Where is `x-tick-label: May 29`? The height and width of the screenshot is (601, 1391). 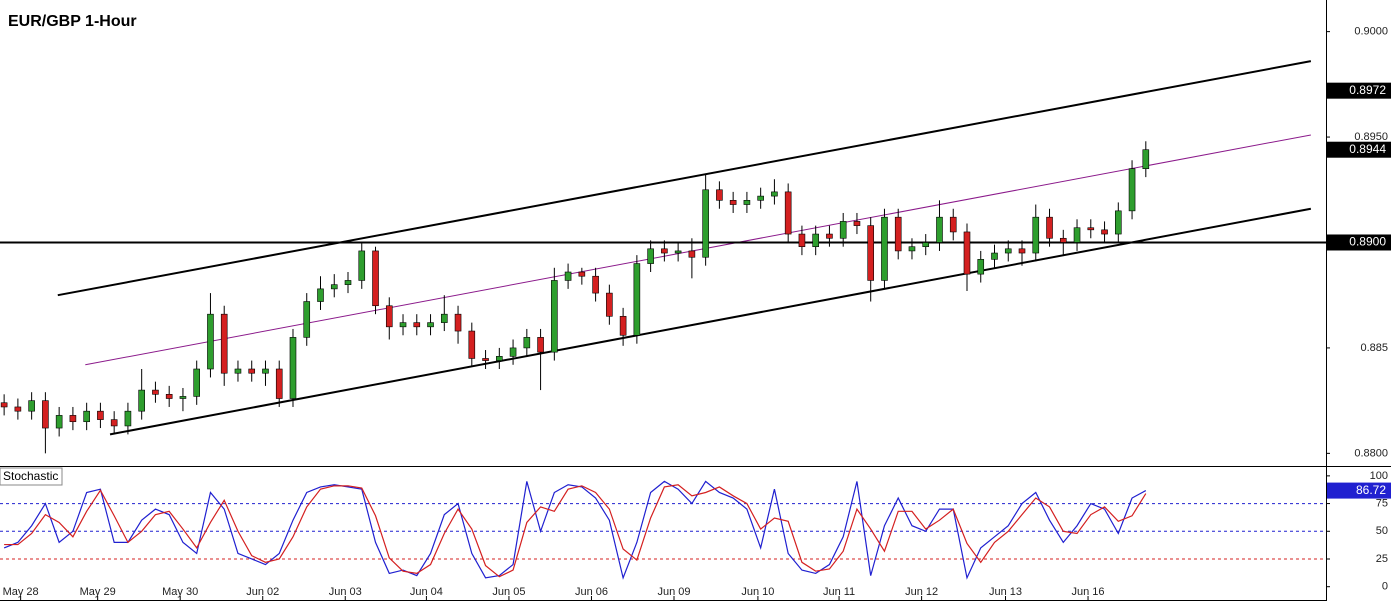
x-tick-label: May 29 is located at coordinates (98, 592).